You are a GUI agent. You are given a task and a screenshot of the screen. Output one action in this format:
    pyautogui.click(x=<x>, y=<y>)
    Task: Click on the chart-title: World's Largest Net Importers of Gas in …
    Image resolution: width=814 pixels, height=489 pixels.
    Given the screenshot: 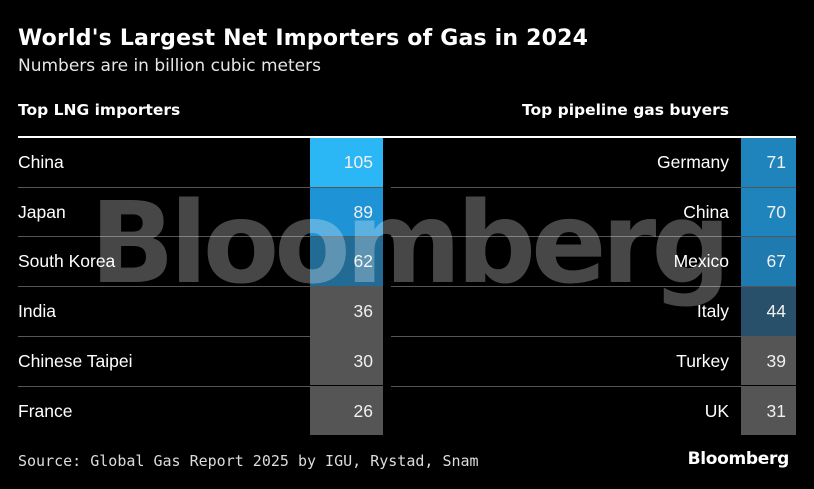 What is the action you would take?
    pyautogui.click(x=303, y=38)
    